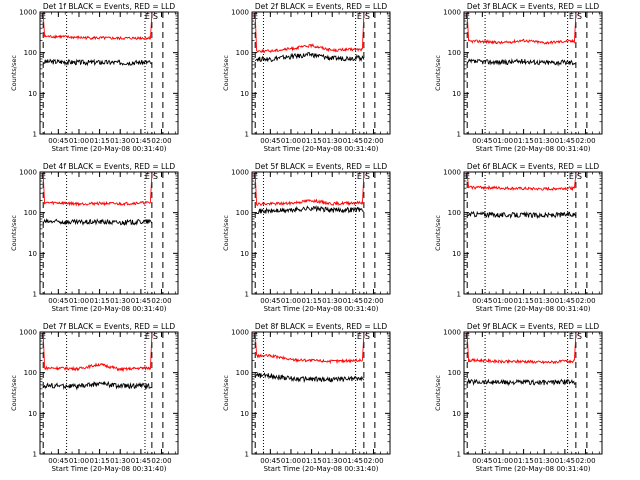 The height and width of the screenshot is (480, 640). Describe the element at coordinates (321, 166) in the screenshot. I see `chart-title: Det 5f BLACK = Events, RED = LLD` at that location.